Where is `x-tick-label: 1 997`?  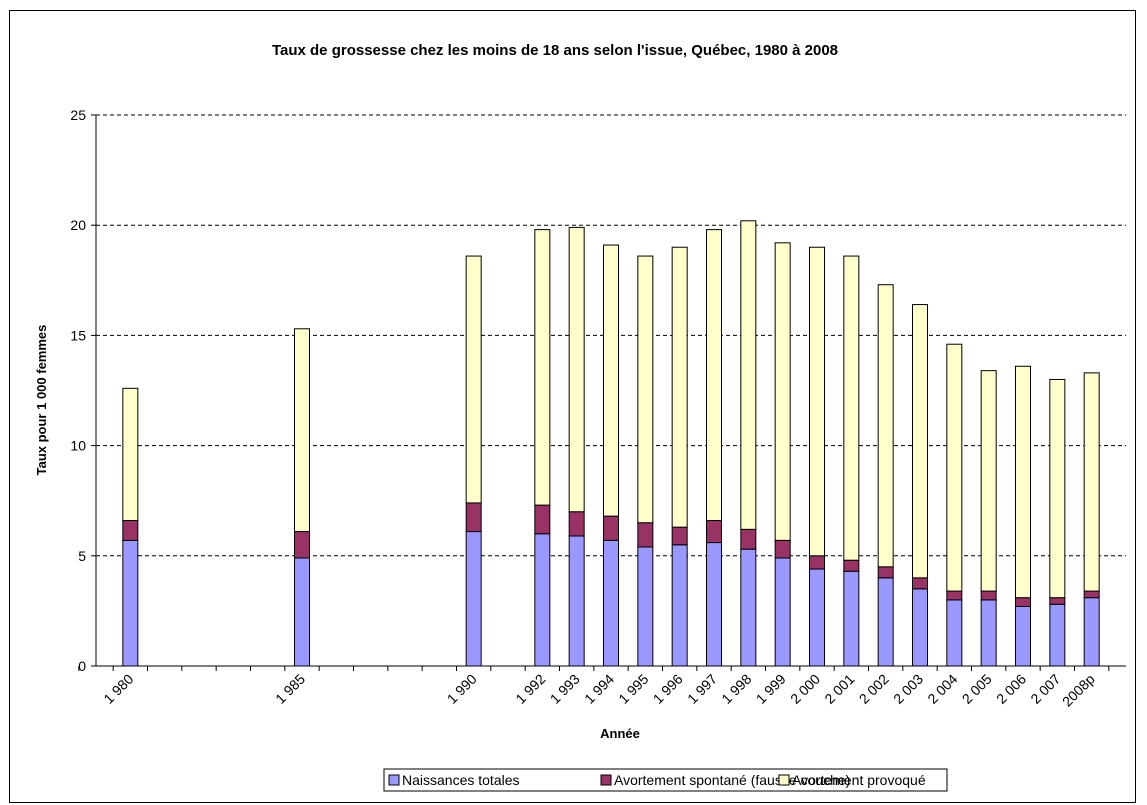
x-tick-label: 1 997 is located at coordinates (702, 689).